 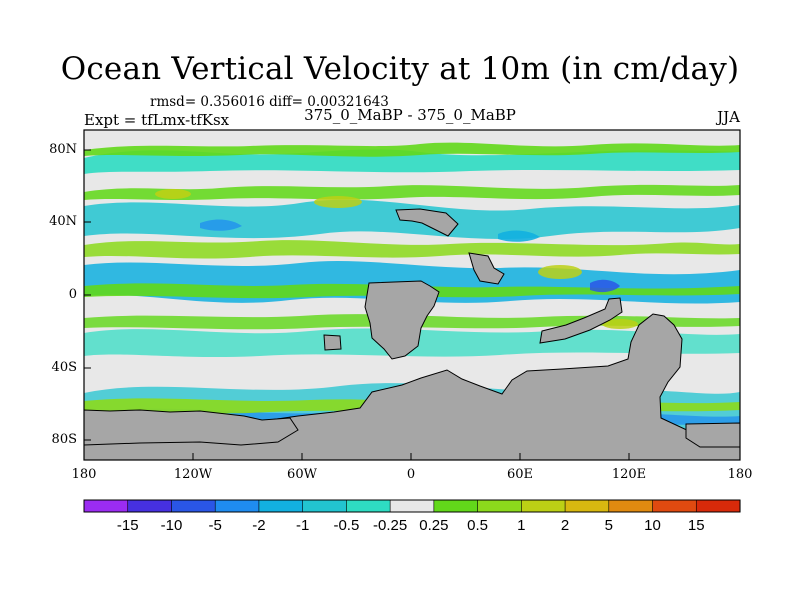 What do you see at coordinates (478, 525) in the screenshot?
I see `legend-label-8: 0.5` at bounding box center [478, 525].